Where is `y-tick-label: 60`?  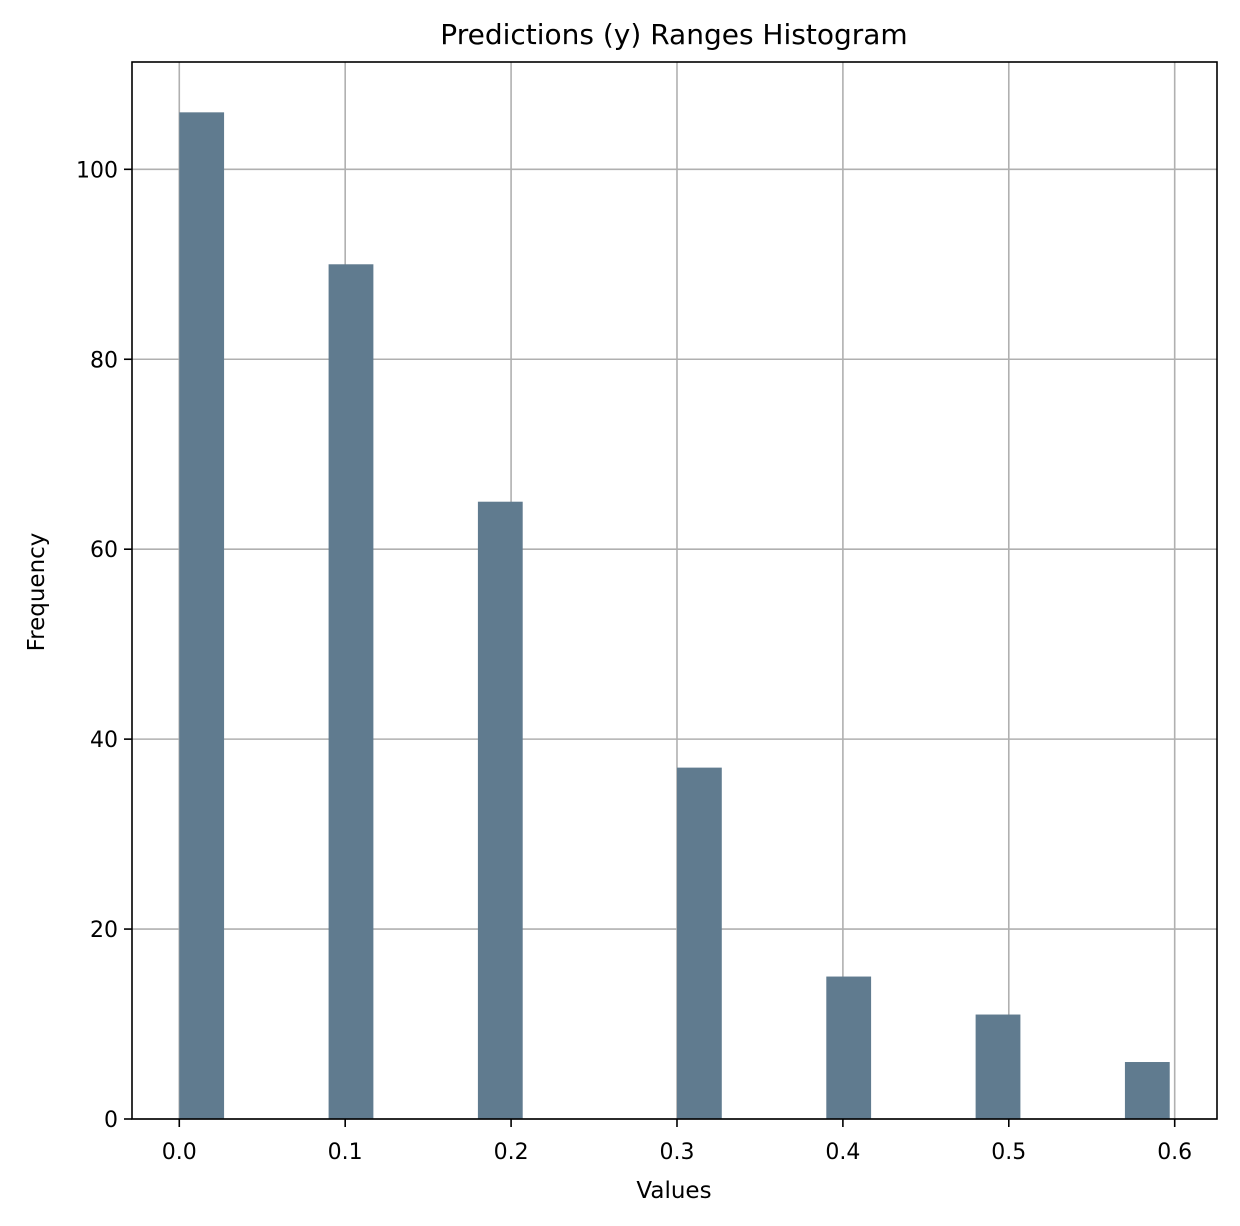
y-tick-label: 60 is located at coordinates (104, 550).